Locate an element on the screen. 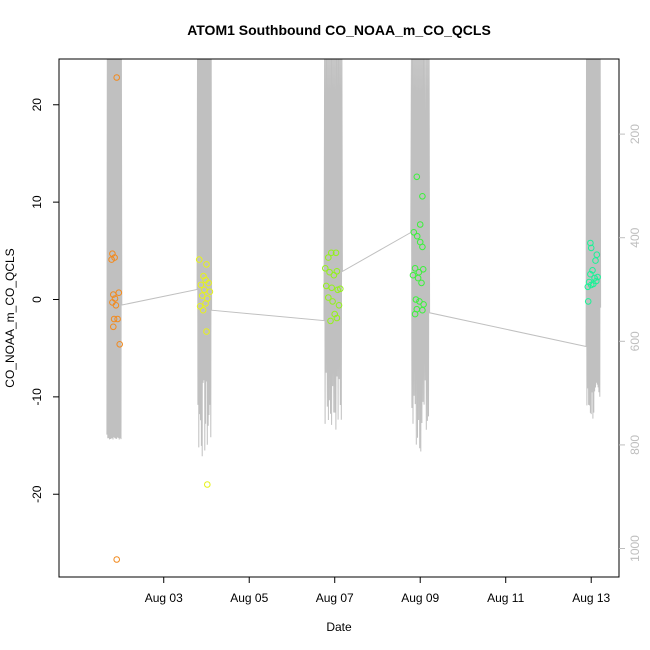 This screenshot has height=650, width=650. y-tick-label: 0 is located at coordinates (37, 299).